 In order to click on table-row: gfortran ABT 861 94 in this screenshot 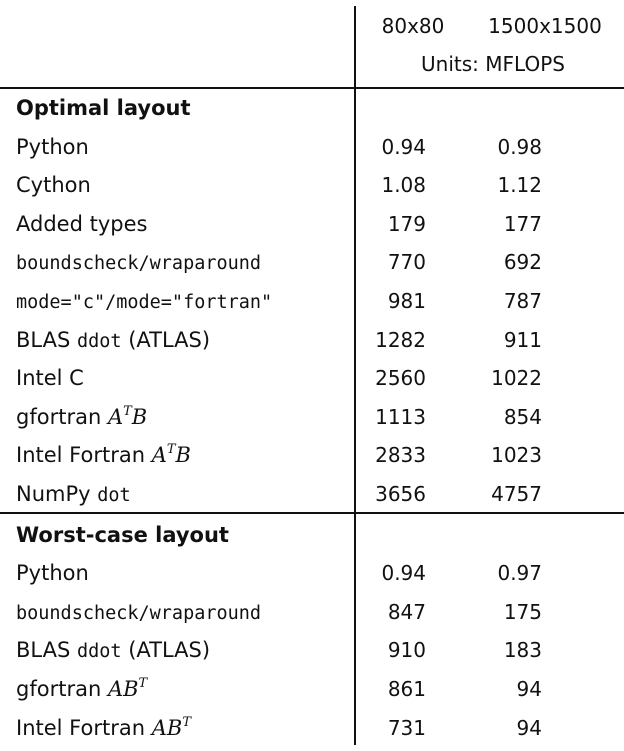, I will do `click(312, 689)`.